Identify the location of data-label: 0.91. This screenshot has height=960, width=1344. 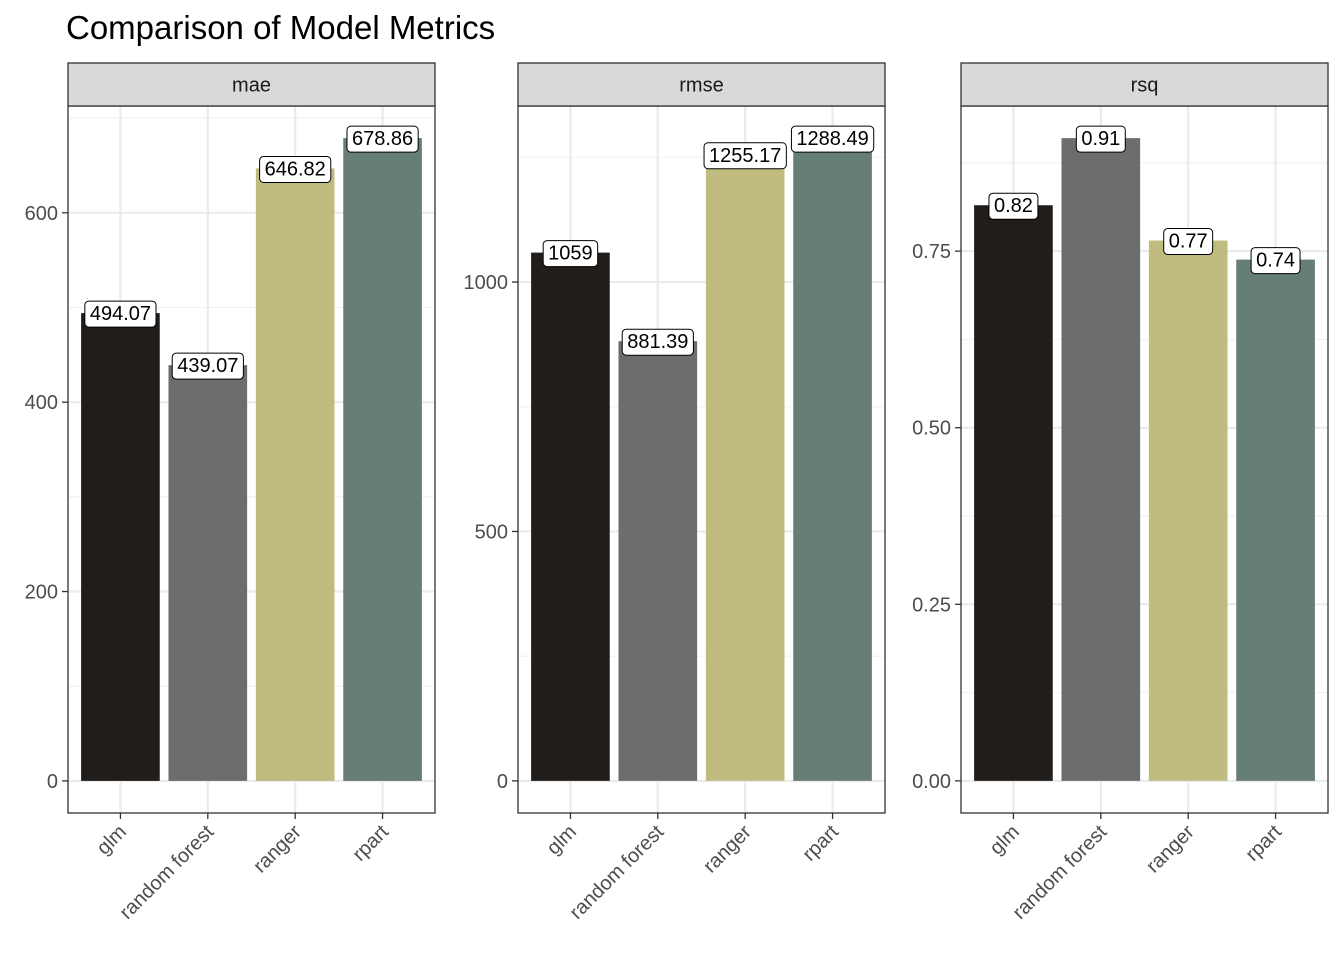
(1100, 139).